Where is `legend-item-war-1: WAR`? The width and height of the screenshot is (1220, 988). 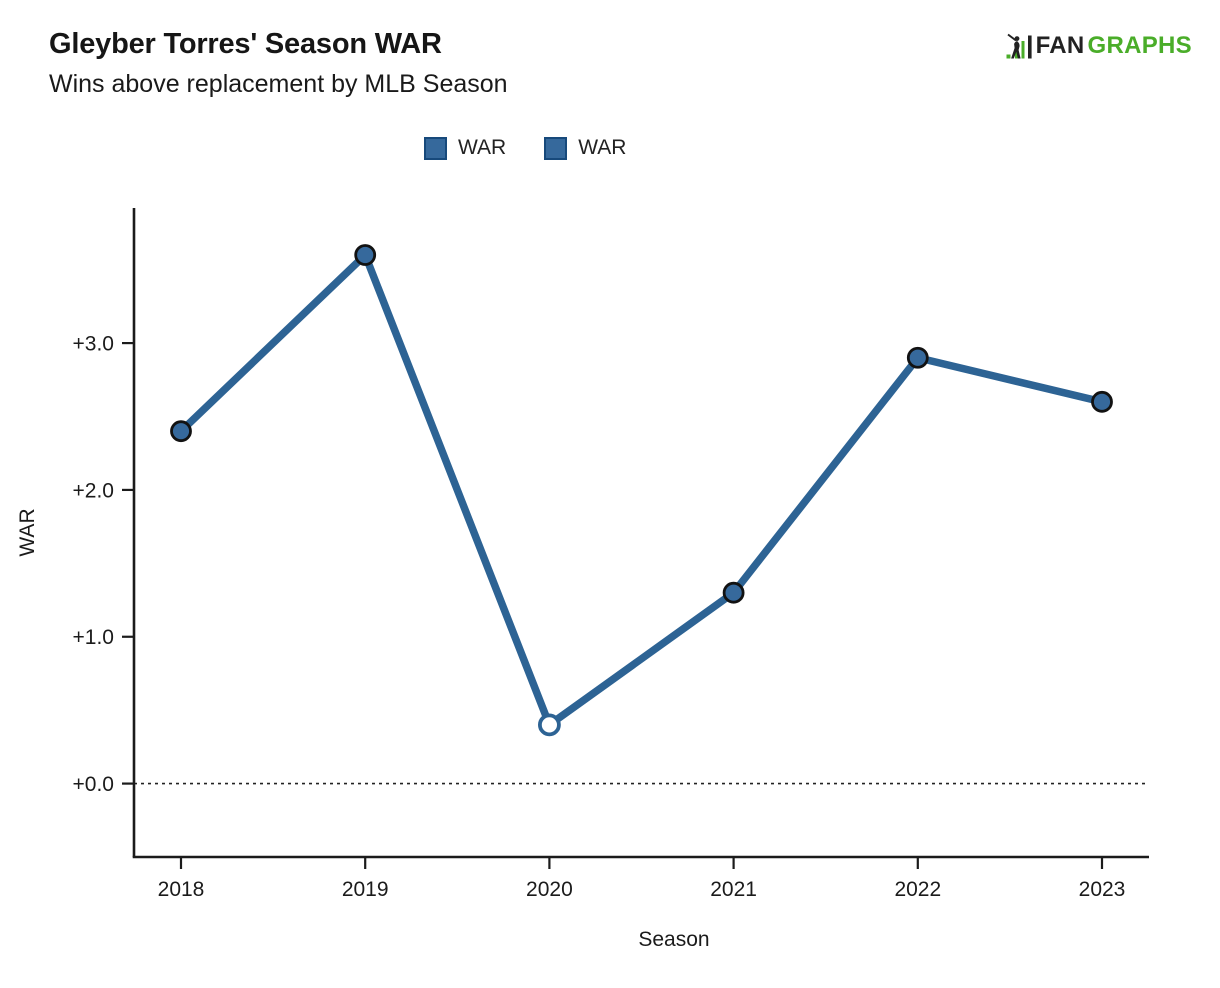 legend-item-war-1: WAR is located at coordinates (465, 148).